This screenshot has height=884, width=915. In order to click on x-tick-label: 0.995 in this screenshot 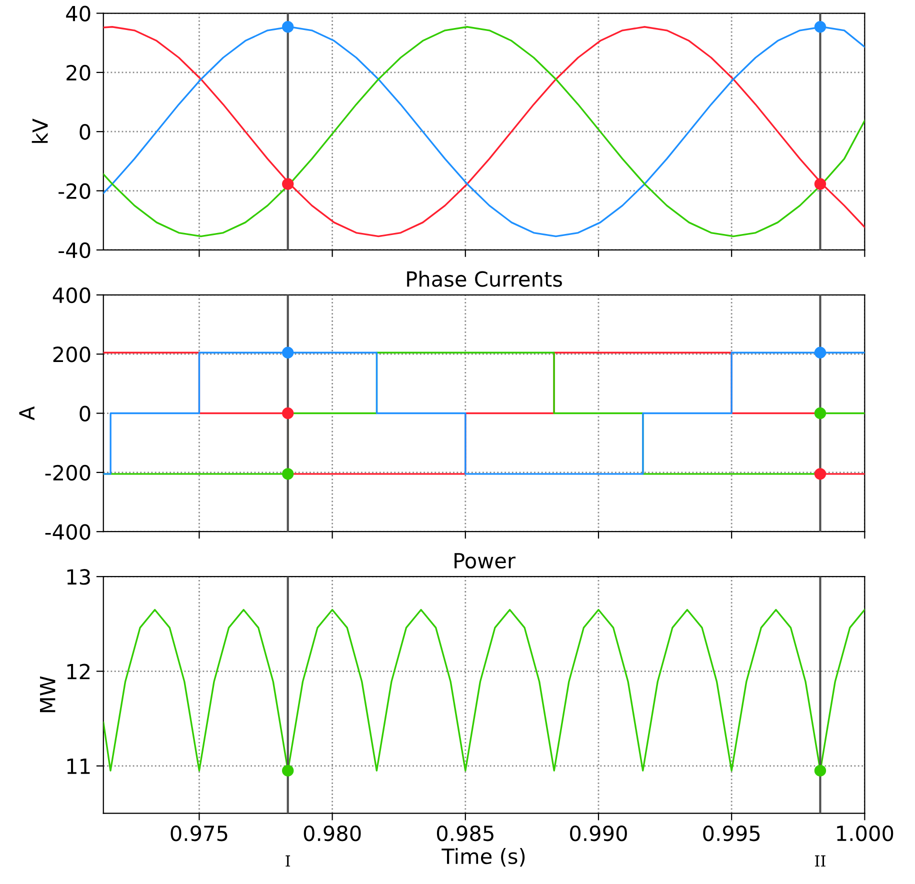, I will do `click(731, 833)`.